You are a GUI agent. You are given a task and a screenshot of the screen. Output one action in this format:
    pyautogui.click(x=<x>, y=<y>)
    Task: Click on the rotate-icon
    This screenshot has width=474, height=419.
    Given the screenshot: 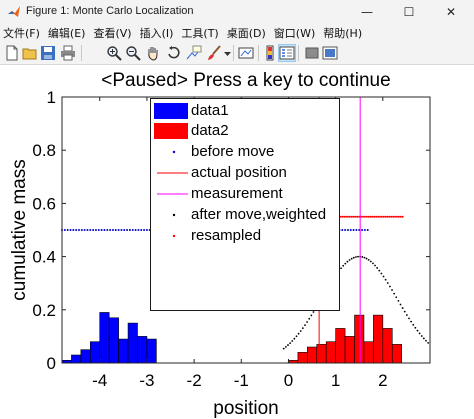 What is the action you would take?
    pyautogui.click(x=174, y=53)
    